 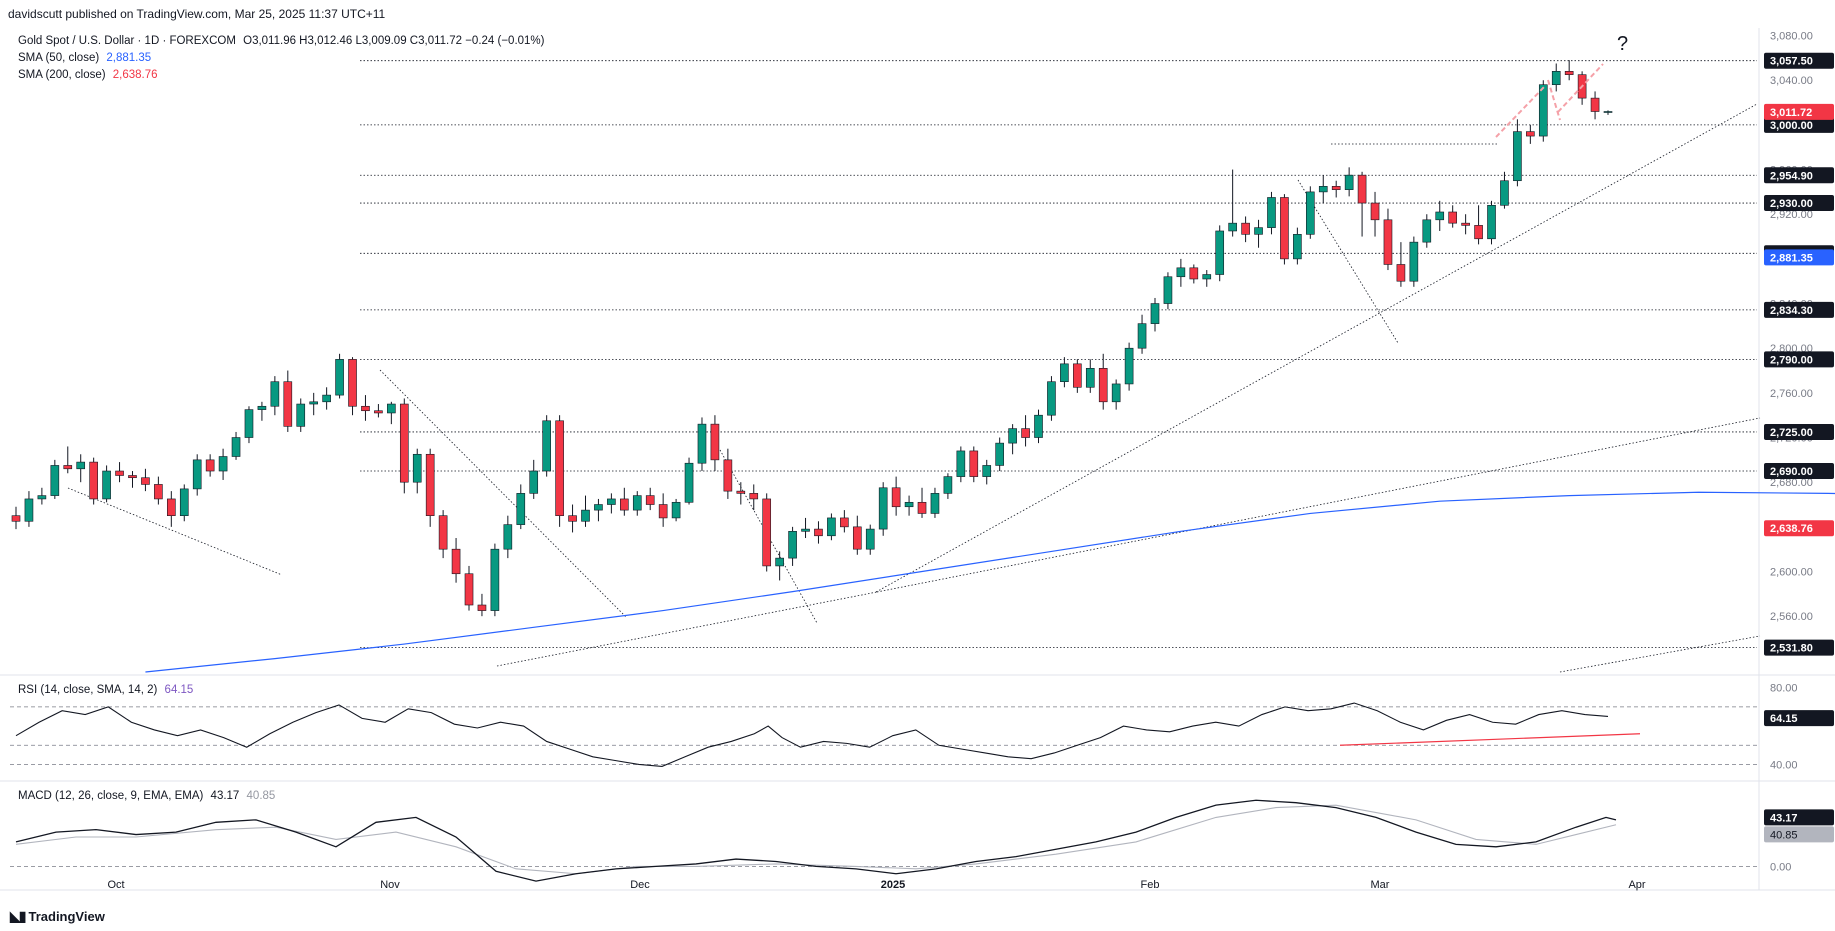 What do you see at coordinates (1791, 126) in the screenshot?
I see `level-badge-label: 3,000.00` at bounding box center [1791, 126].